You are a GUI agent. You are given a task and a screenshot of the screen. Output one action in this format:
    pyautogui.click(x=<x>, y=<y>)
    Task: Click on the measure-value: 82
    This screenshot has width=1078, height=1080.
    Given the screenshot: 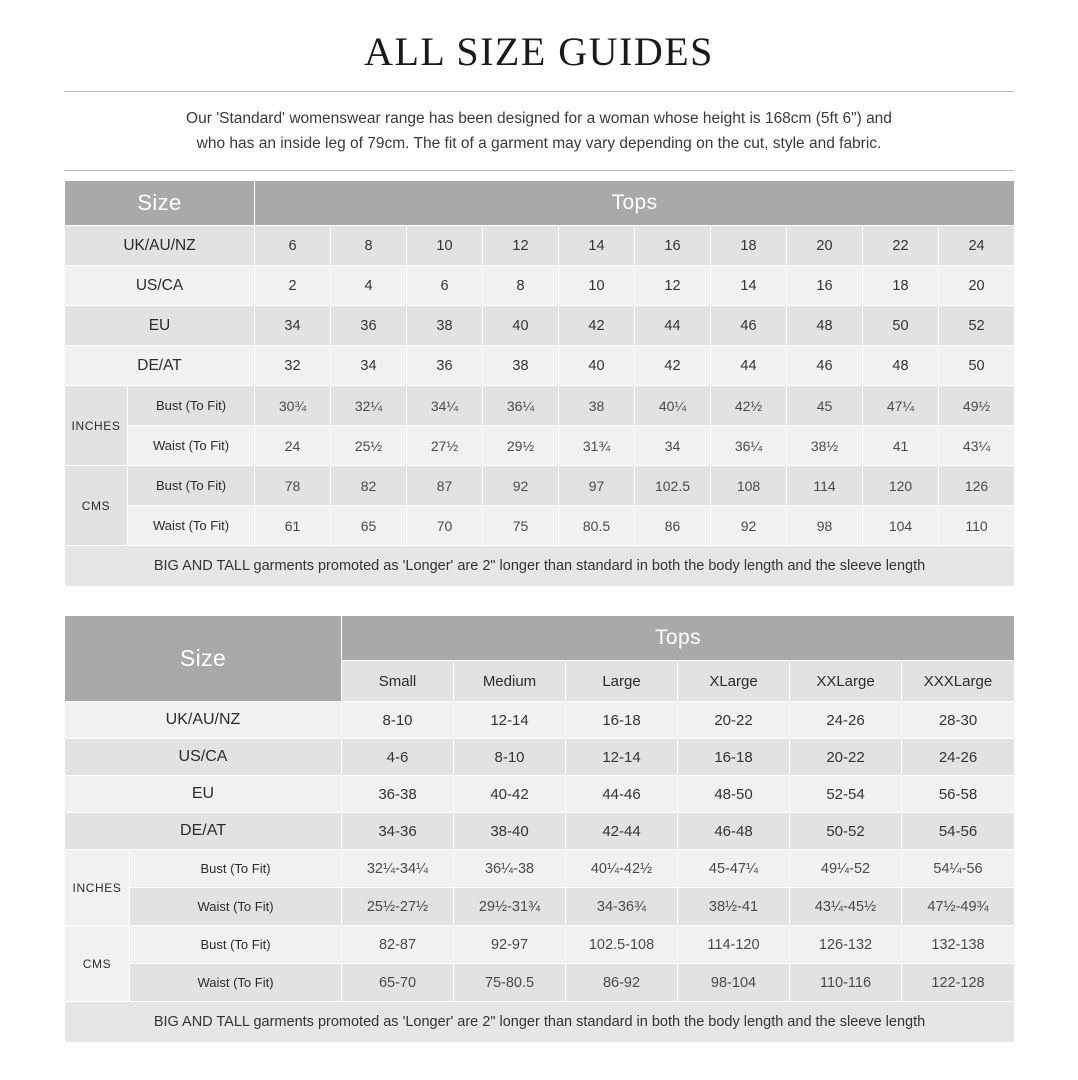 What is the action you would take?
    pyautogui.click(x=368, y=485)
    